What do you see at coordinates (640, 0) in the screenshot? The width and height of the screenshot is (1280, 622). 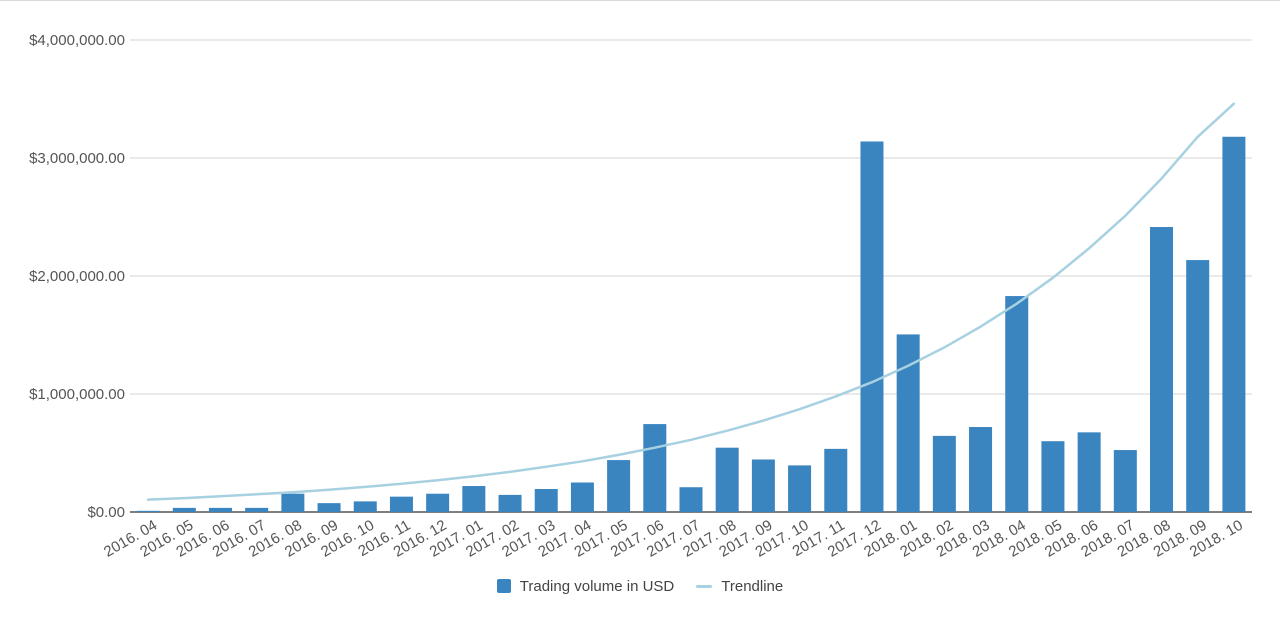 I see `top-border` at bounding box center [640, 0].